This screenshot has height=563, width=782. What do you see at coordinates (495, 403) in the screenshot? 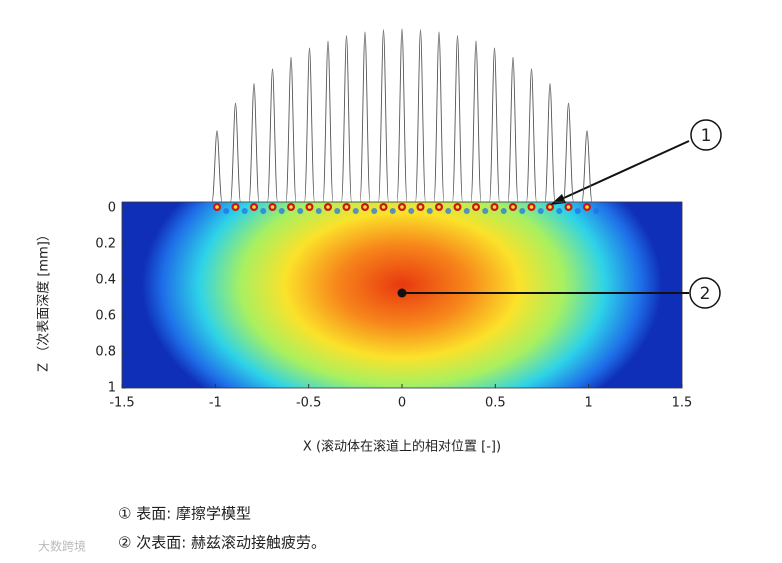
I see `x-tick-label: 0.5` at bounding box center [495, 403].